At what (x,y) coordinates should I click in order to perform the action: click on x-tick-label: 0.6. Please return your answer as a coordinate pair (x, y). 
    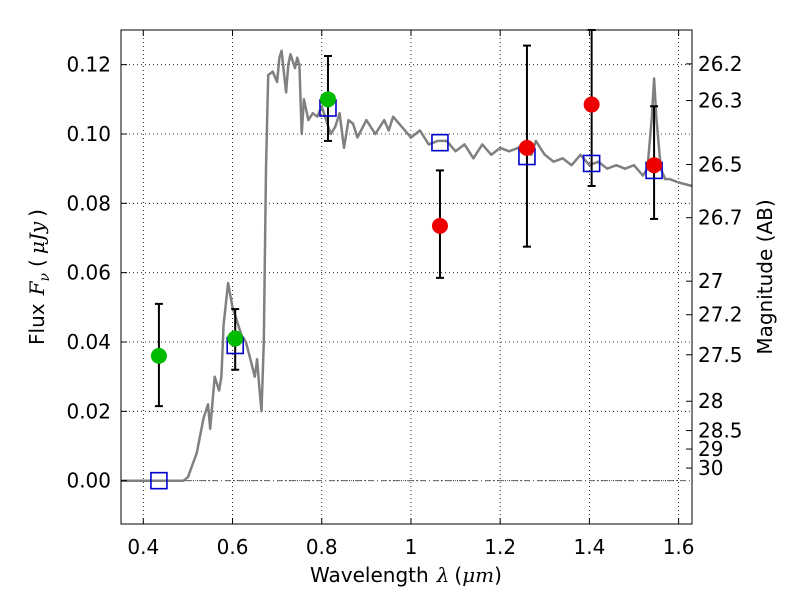
    Looking at the image, I should click on (233, 547).